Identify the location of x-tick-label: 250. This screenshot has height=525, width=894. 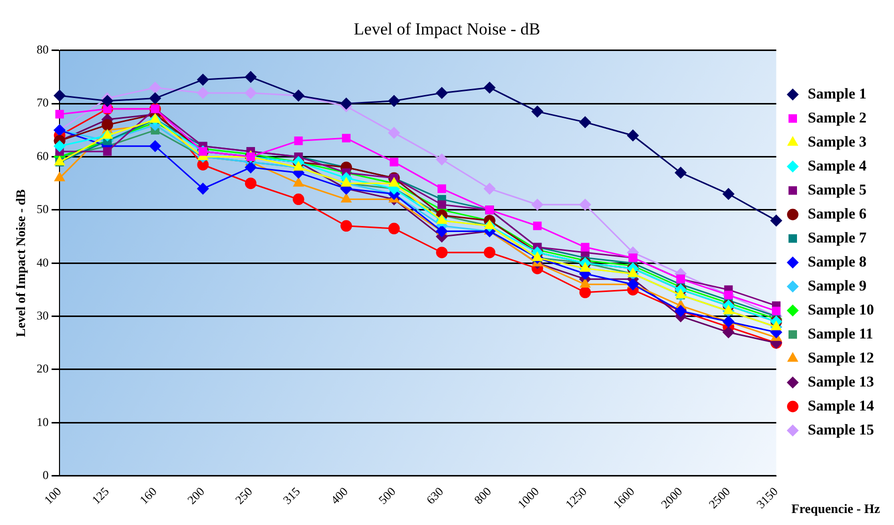
(244, 496).